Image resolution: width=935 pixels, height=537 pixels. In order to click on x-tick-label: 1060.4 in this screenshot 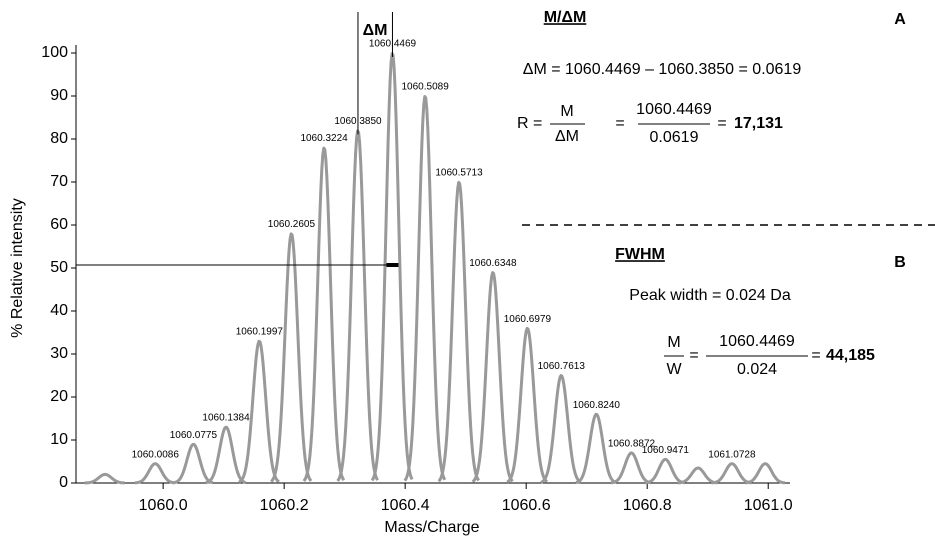, I will do `click(405, 505)`.